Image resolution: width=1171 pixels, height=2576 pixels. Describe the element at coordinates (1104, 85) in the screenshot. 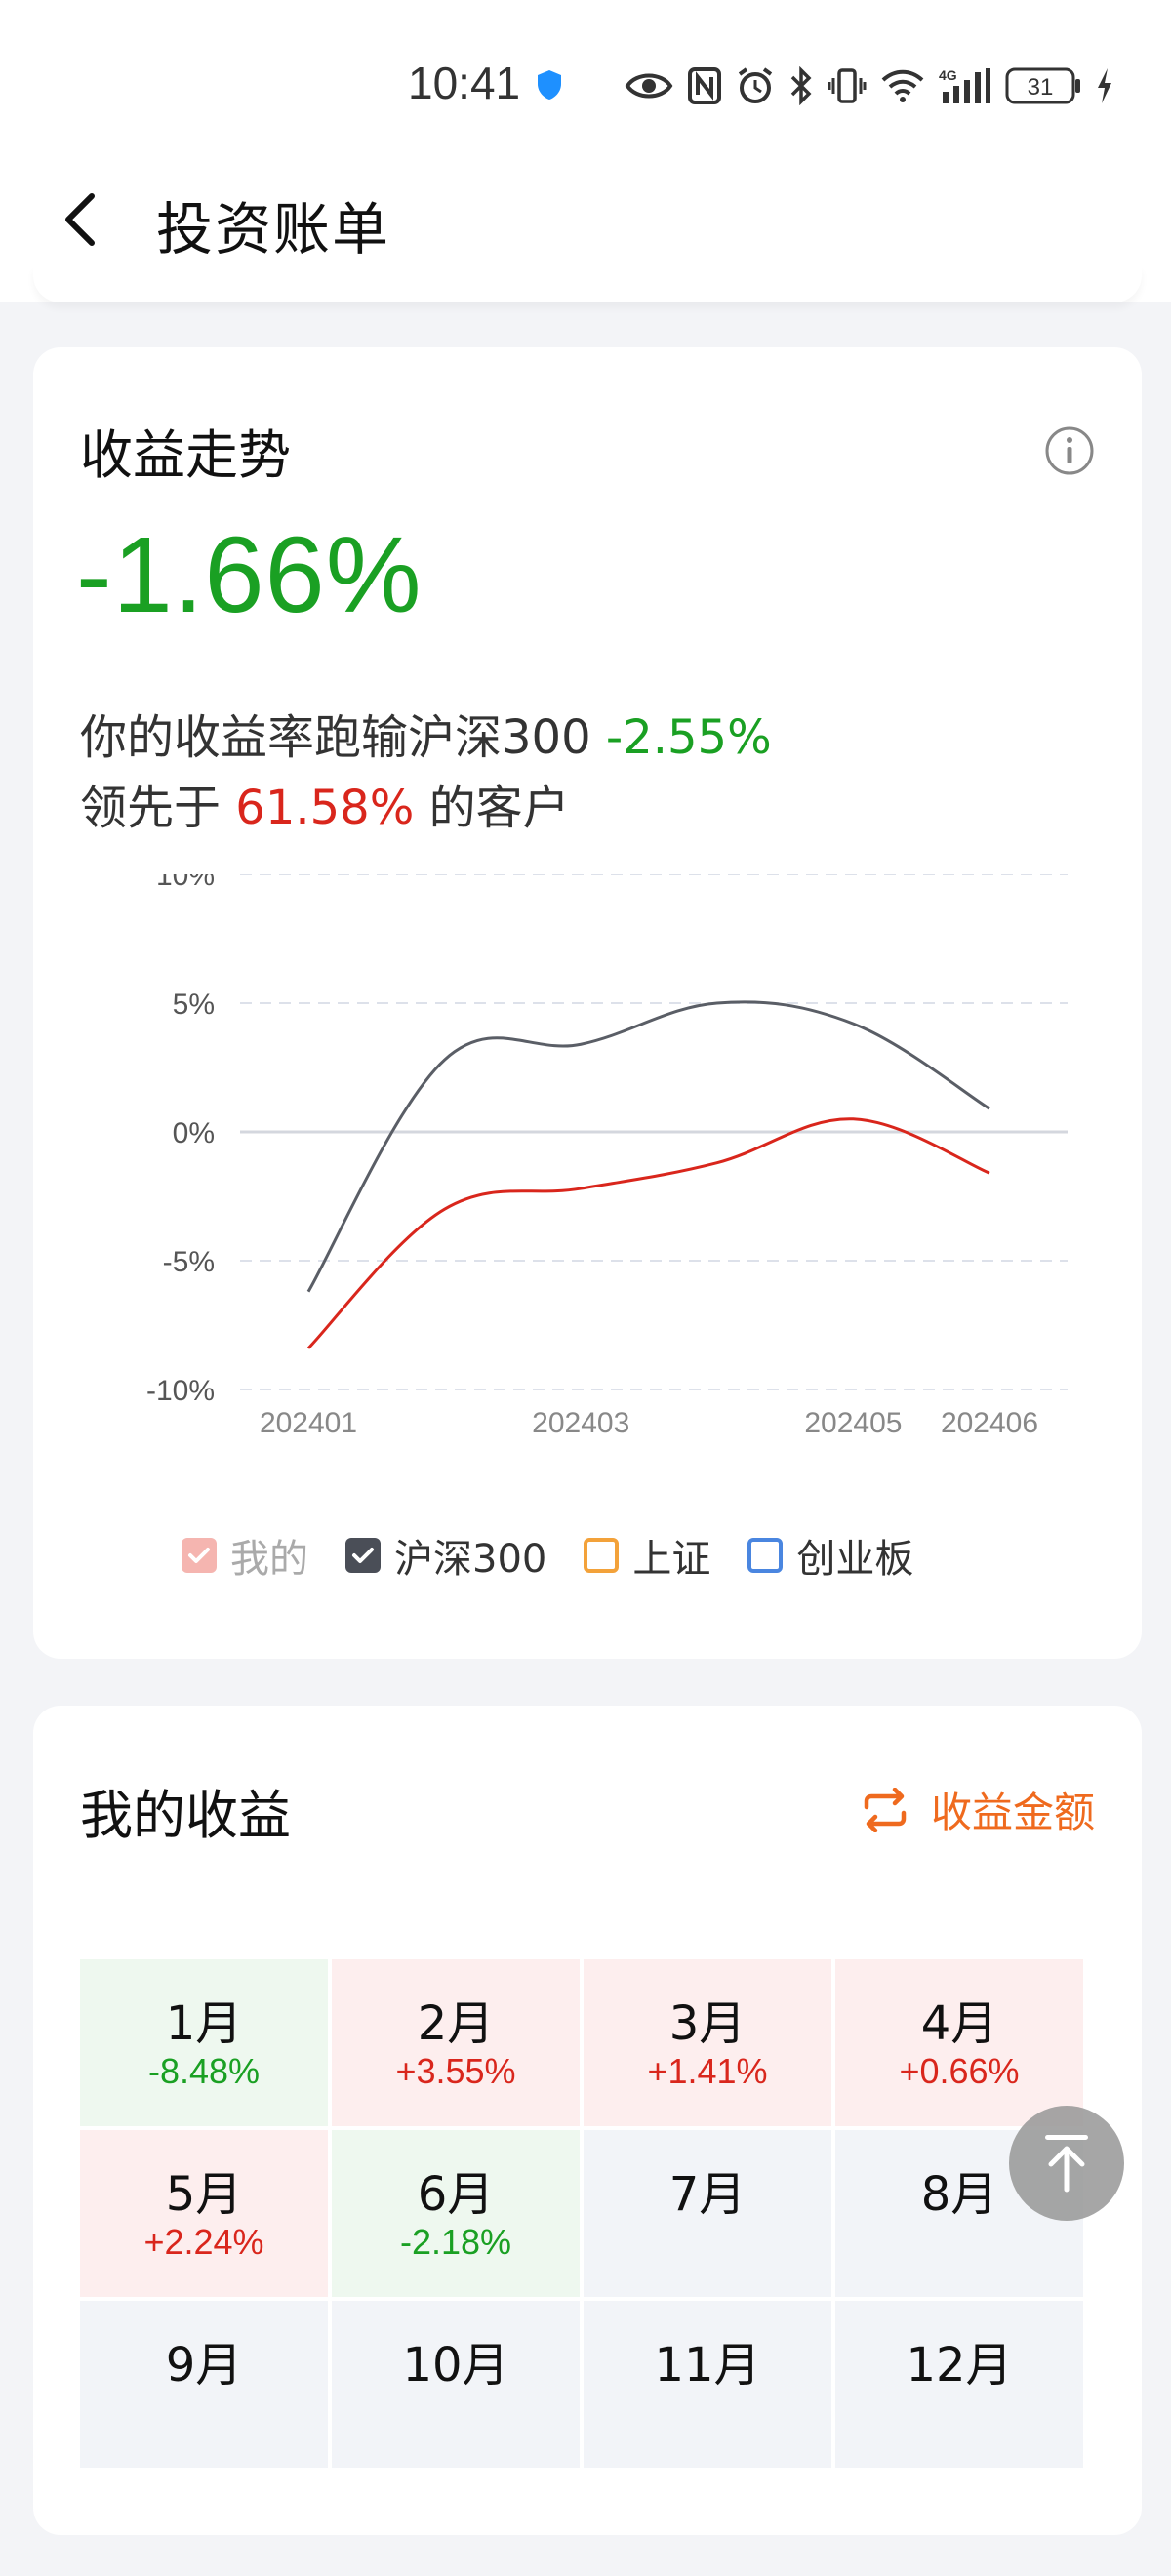

I see `charging-icon` at that location.